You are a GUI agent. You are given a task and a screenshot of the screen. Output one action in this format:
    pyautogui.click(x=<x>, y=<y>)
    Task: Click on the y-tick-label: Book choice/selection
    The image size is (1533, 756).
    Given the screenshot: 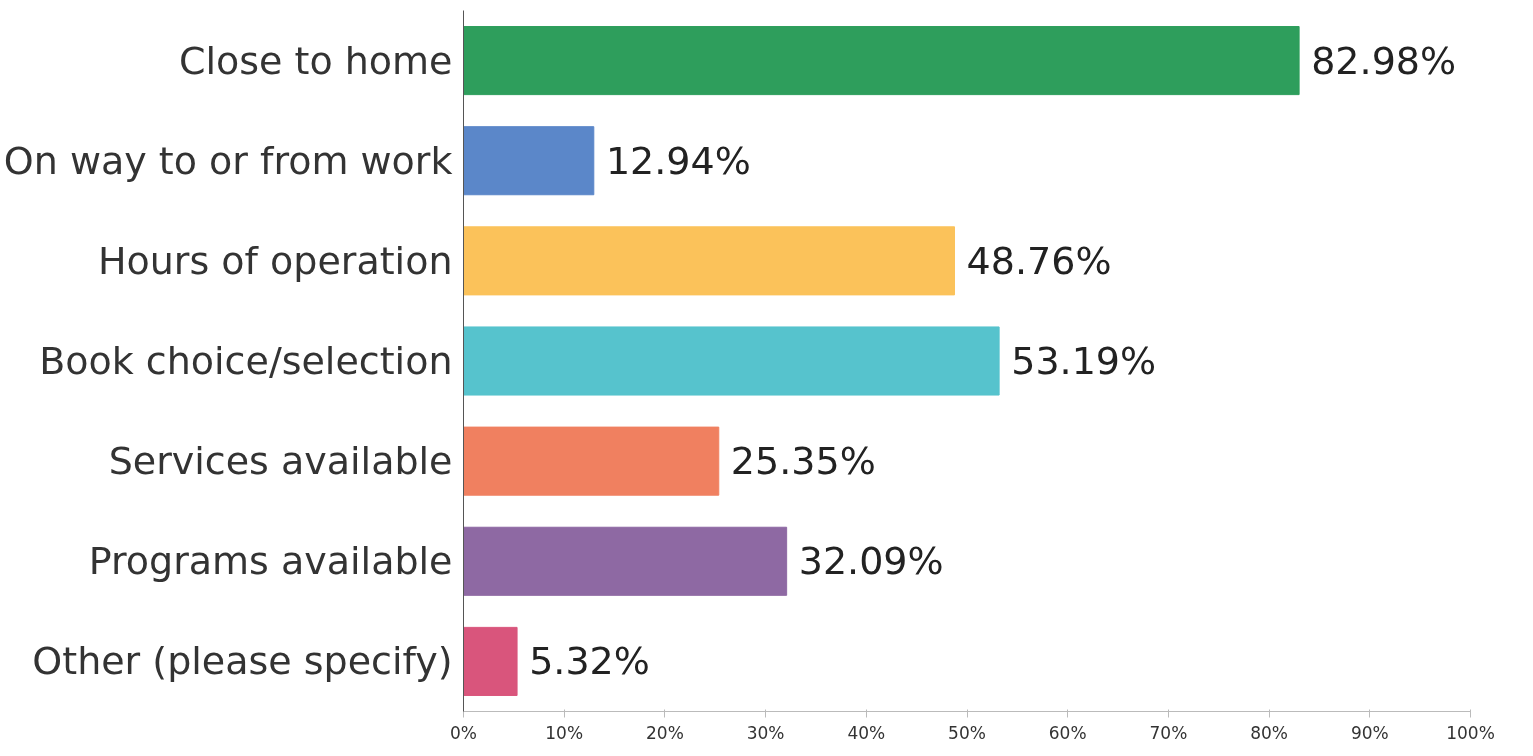 What is the action you would take?
    pyautogui.click(x=246, y=361)
    